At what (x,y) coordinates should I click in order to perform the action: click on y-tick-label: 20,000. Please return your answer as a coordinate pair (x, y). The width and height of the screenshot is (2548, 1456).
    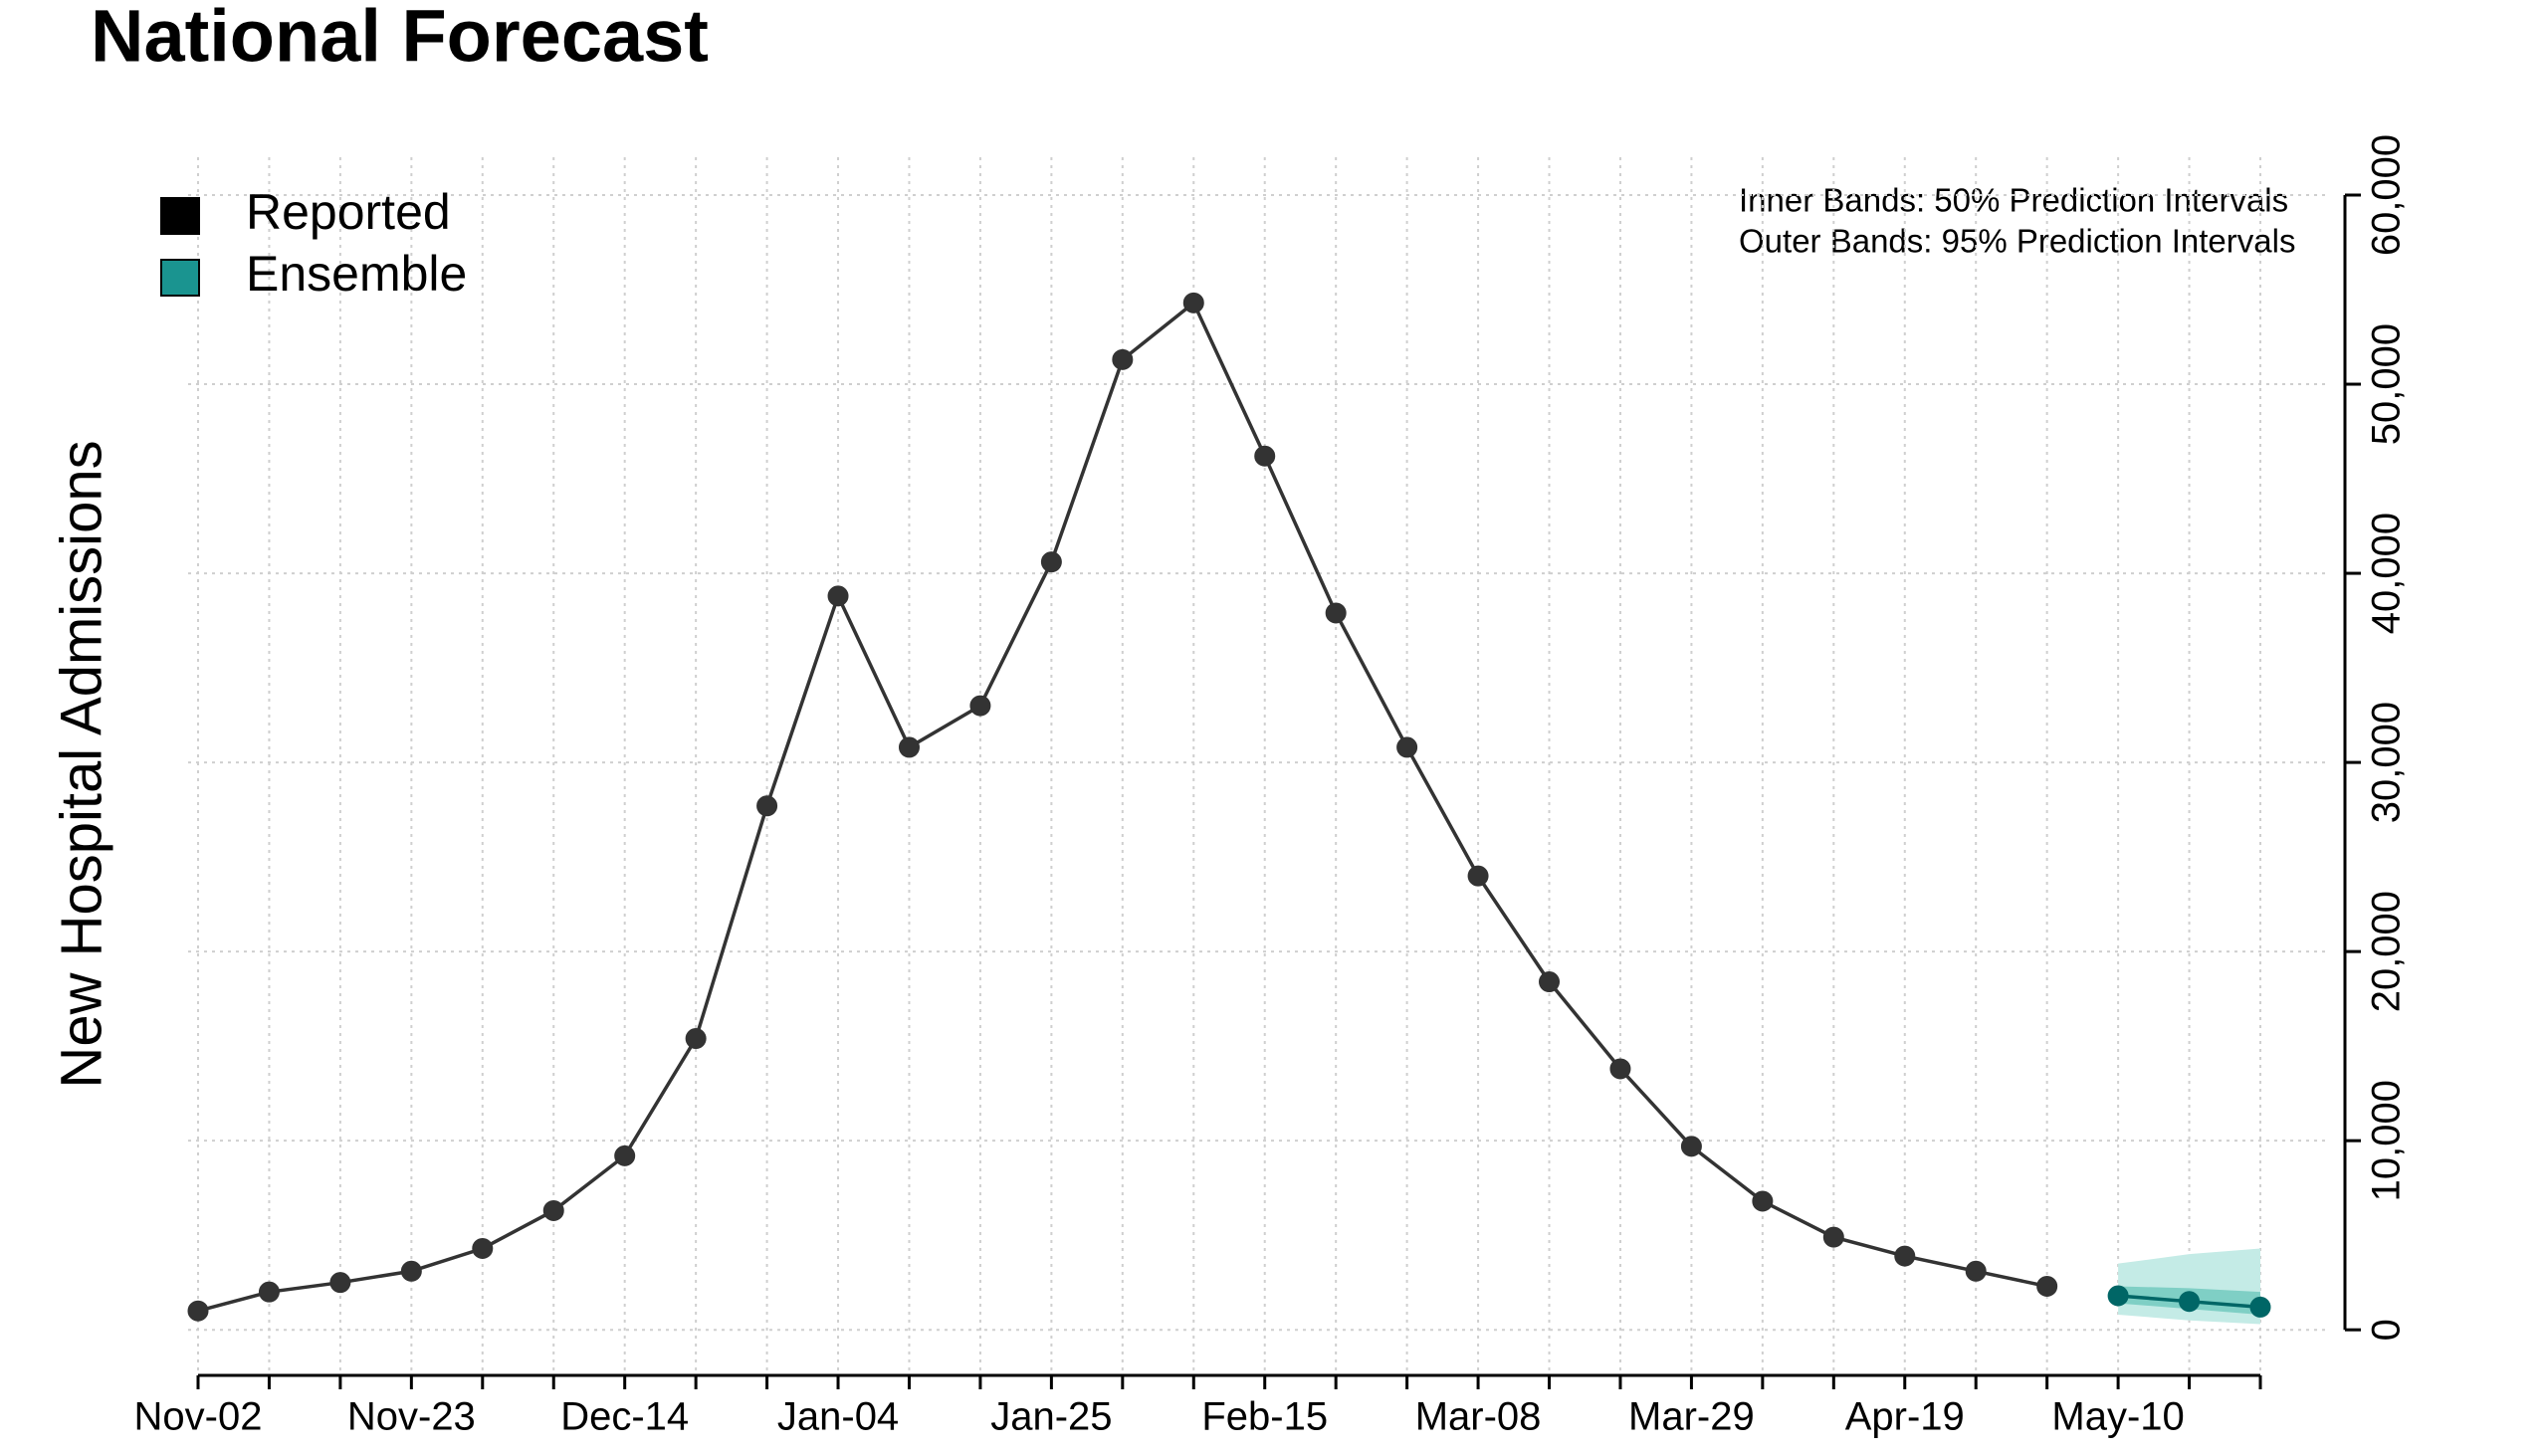
    Looking at the image, I should click on (2387, 951).